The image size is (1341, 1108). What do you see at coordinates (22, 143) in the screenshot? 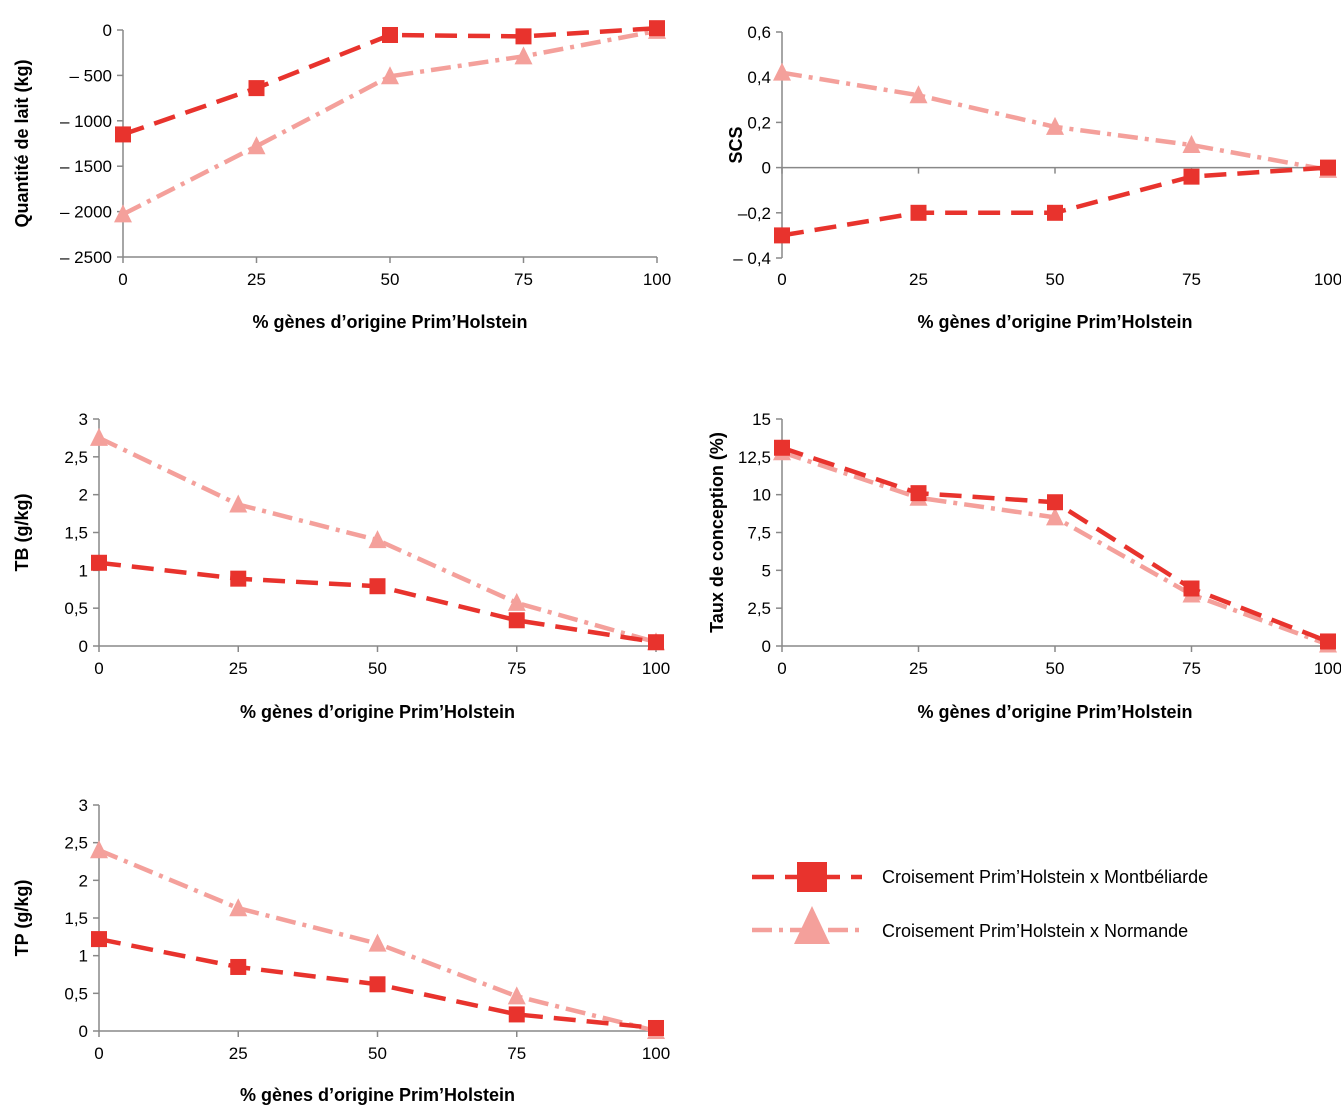
I see `y-axis-title: Quantité de lait (kg)` at bounding box center [22, 143].